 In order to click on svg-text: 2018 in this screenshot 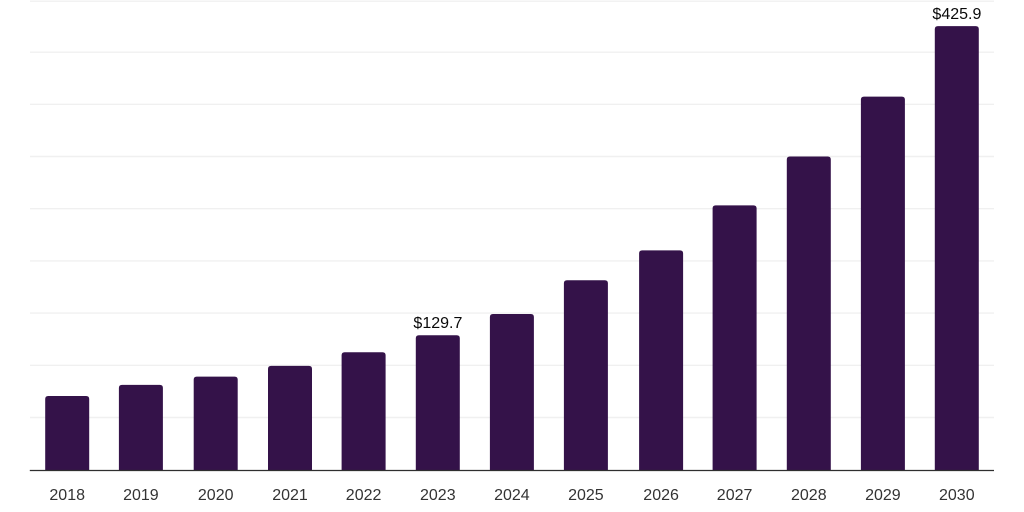, I will do `click(67, 495)`.